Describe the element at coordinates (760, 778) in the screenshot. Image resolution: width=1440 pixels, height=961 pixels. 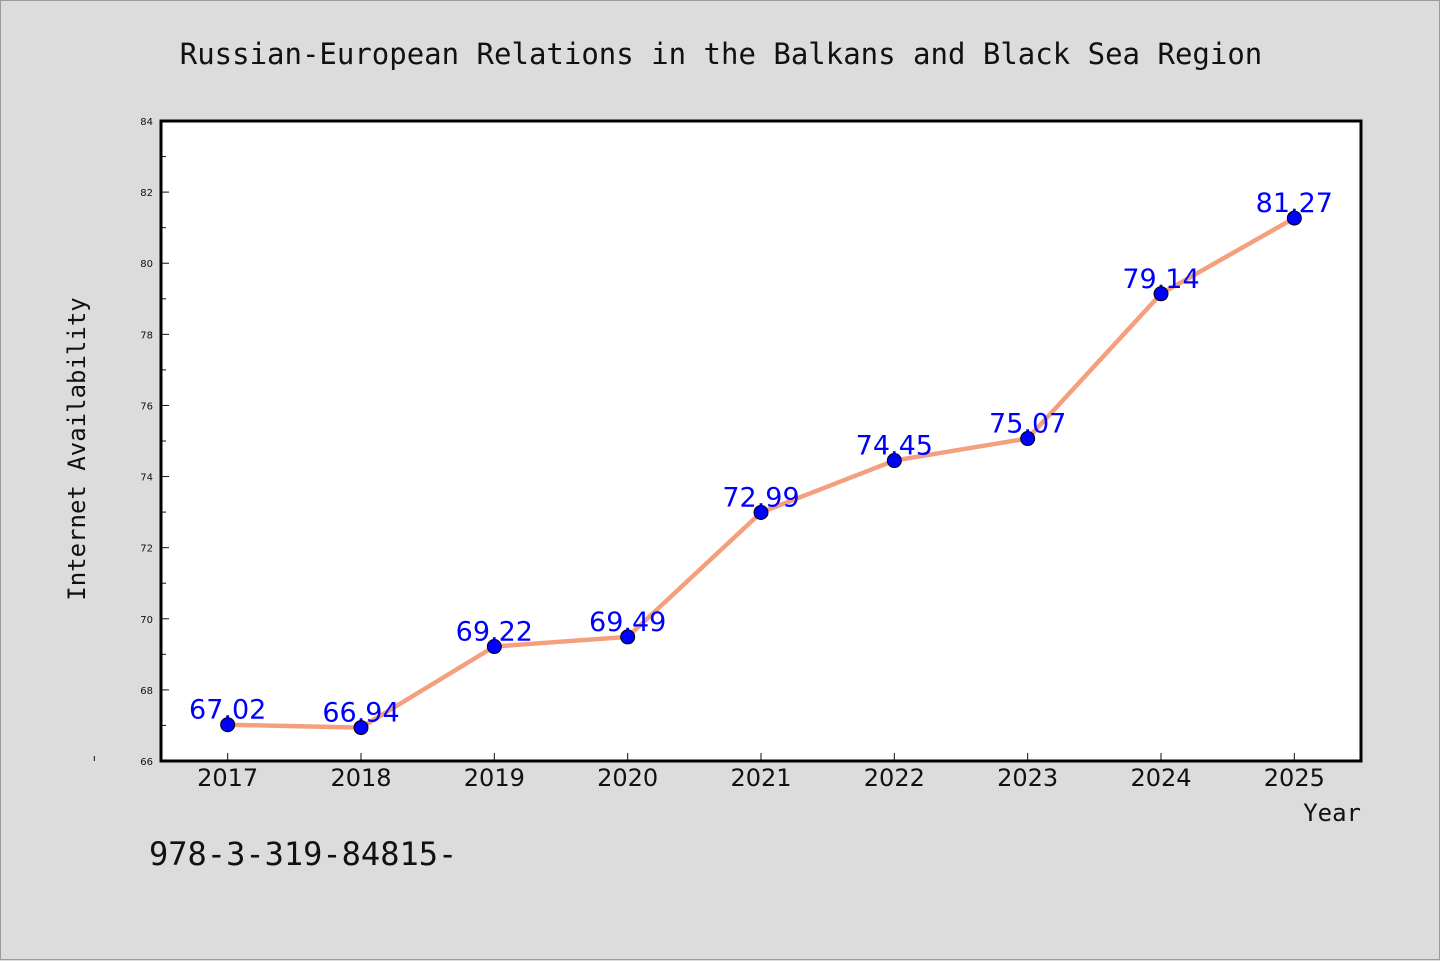
I see `x-tick-label: 2021` at that location.